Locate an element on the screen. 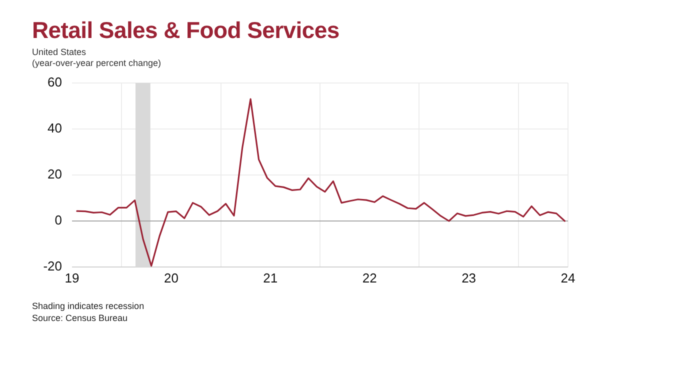 The height and width of the screenshot is (383, 680). y-tick-label: 60 is located at coordinates (55, 82).